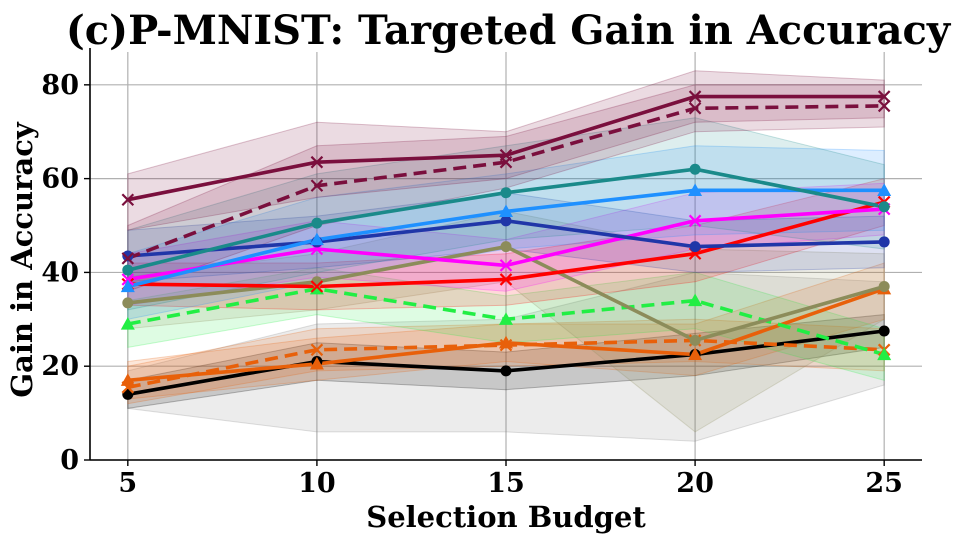 This screenshot has width=969, height=542. I want to click on y-tick-label: 20, so click(60, 366).